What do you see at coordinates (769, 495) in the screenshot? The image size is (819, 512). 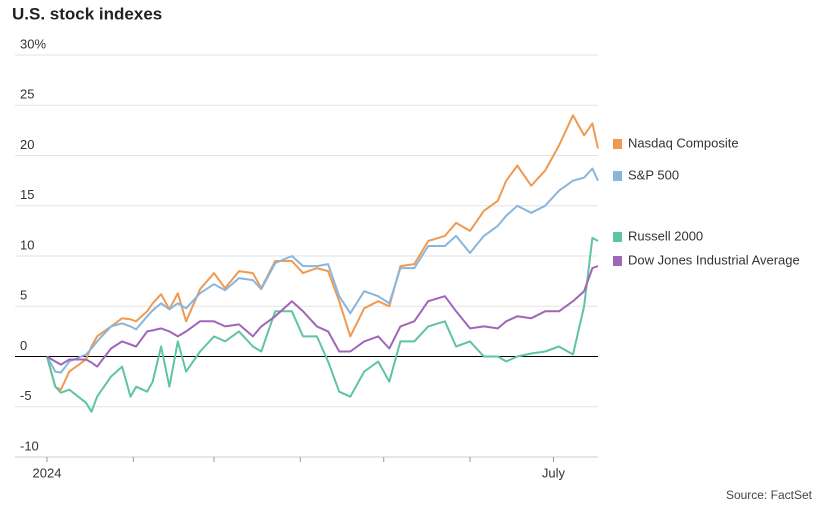 I see `source: Source: FactSet` at bounding box center [769, 495].